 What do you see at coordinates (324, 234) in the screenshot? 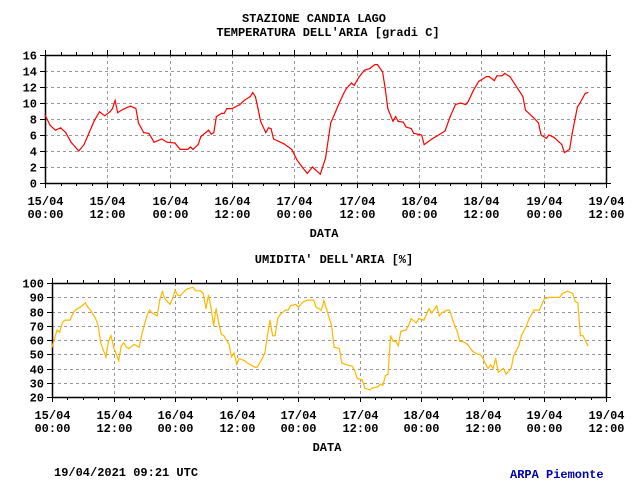
I see `temperature-x-axis-label: DATA` at bounding box center [324, 234].